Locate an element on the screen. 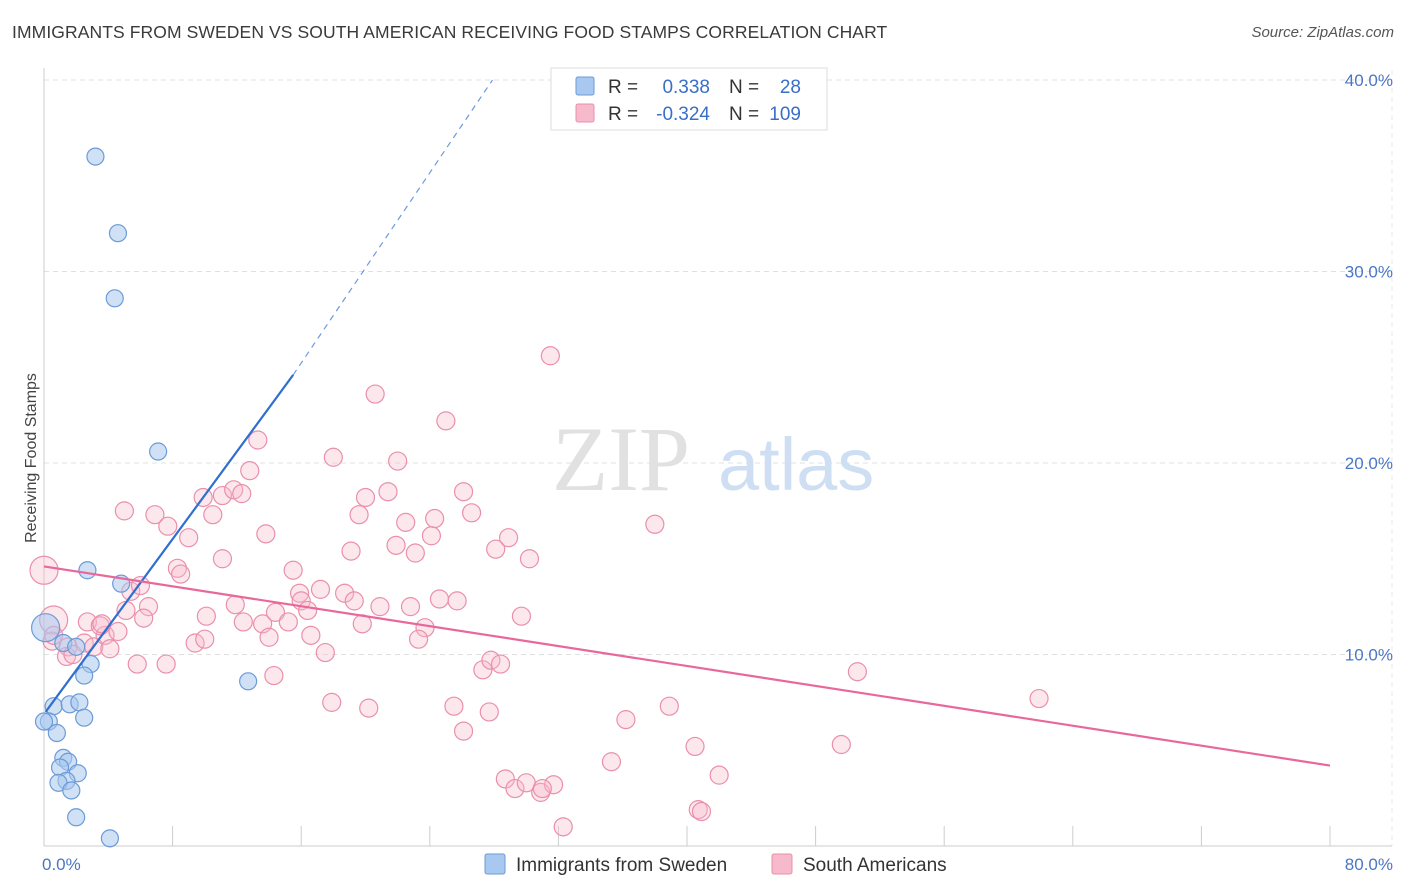  x-tick-label-min: 0.0% is located at coordinates (61, 864).